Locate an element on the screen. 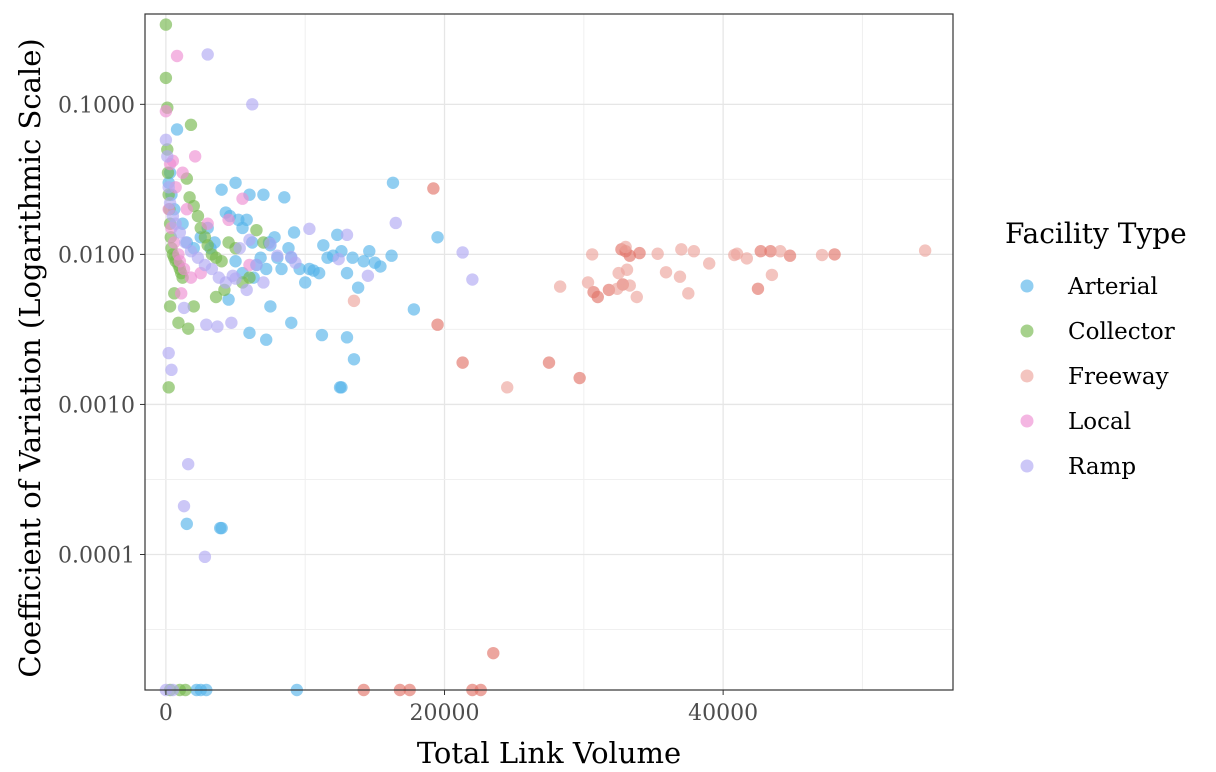 The image size is (1216, 772). y-tick-label: 0.0100 is located at coordinates (96, 255).